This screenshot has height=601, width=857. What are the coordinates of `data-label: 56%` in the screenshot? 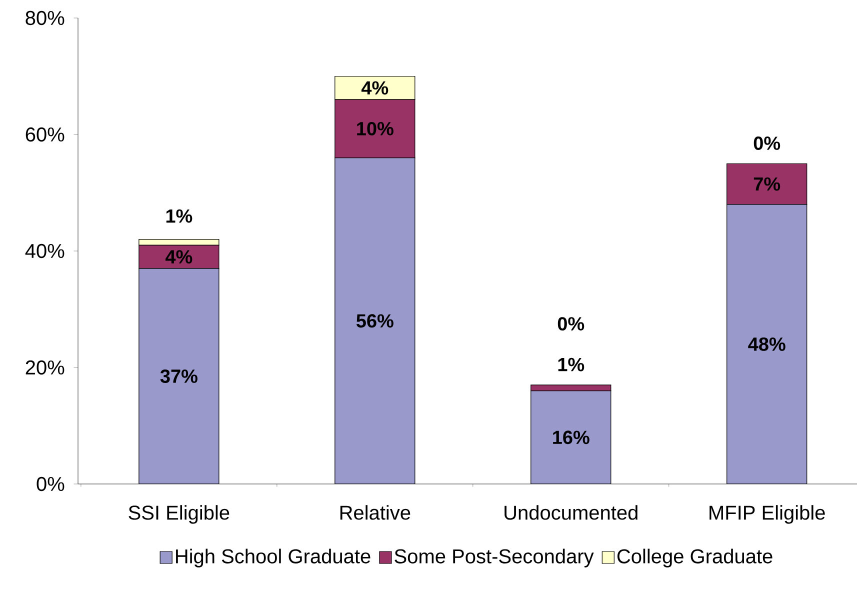 It's located at (375, 321).